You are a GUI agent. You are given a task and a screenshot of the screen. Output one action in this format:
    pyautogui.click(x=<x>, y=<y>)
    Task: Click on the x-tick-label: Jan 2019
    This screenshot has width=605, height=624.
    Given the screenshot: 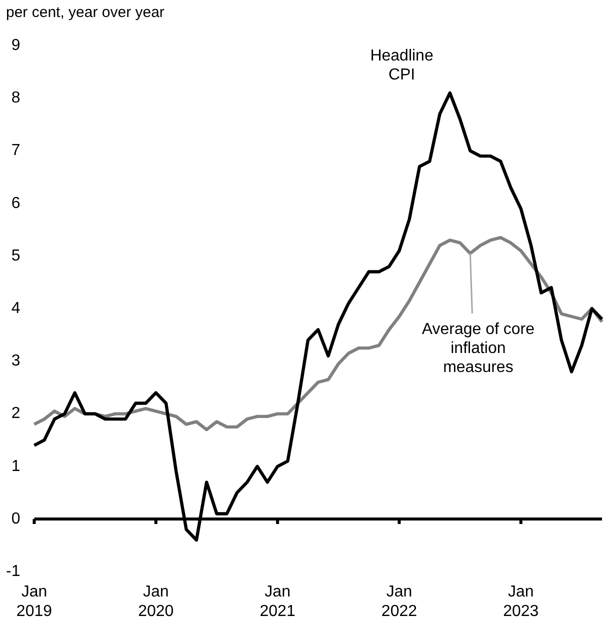 What is the action you would take?
    pyautogui.click(x=34, y=602)
    